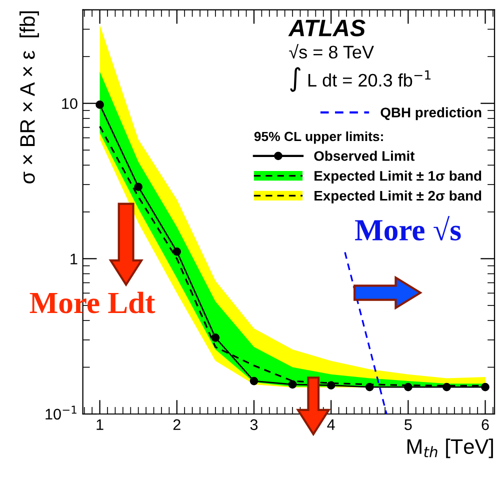  I want to click on annotation: ATLAS, so click(327, 28).